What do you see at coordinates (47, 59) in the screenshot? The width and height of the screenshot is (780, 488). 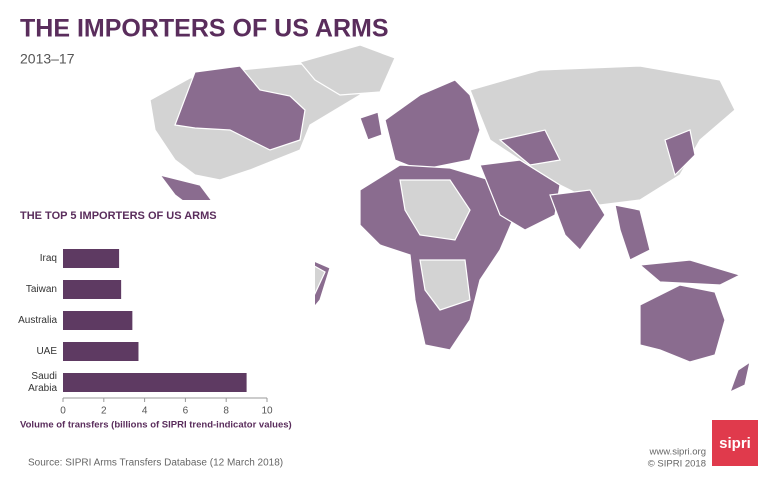 I see `subtitle: 2013–17` at bounding box center [47, 59].